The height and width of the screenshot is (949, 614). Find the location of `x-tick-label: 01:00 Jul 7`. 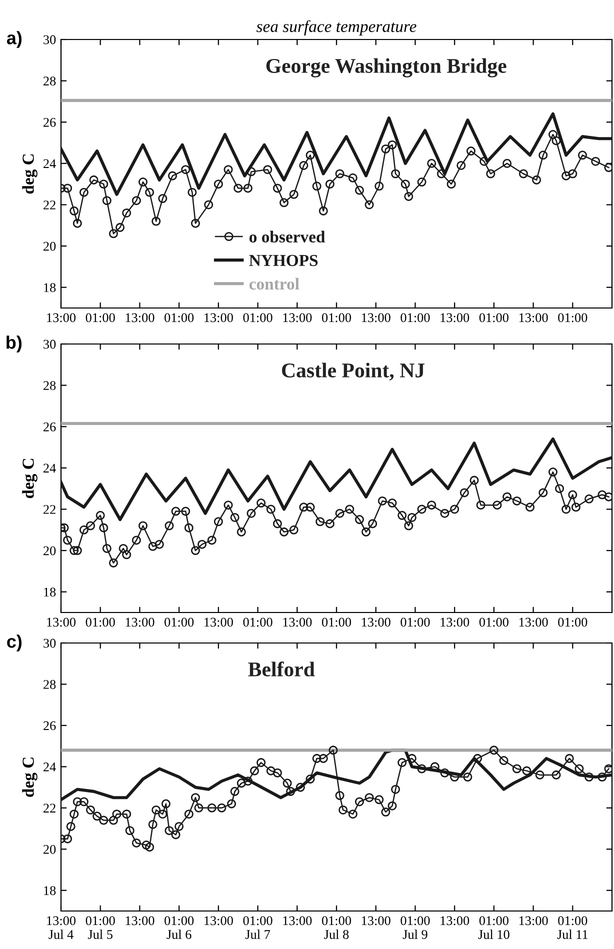

x-tick-label: 01:00 Jul 7 is located at coordinates (257, 927).